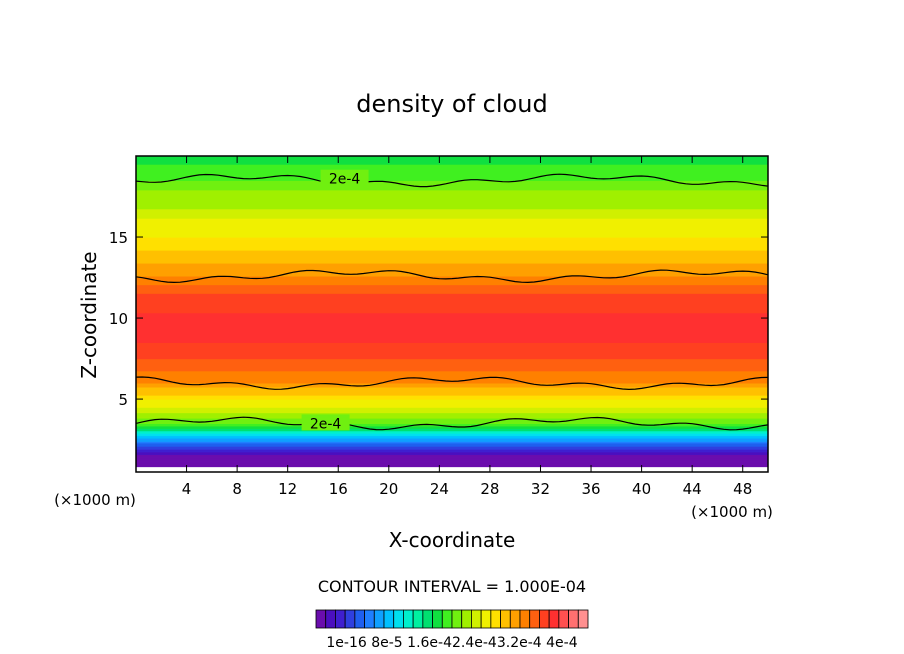 Image resolution: width=904 pixels, height=654 pixels. Describe the element at coordinates (95, 500) in the screenshot. I see `x-unit-left: (×1000 m)` at that location.